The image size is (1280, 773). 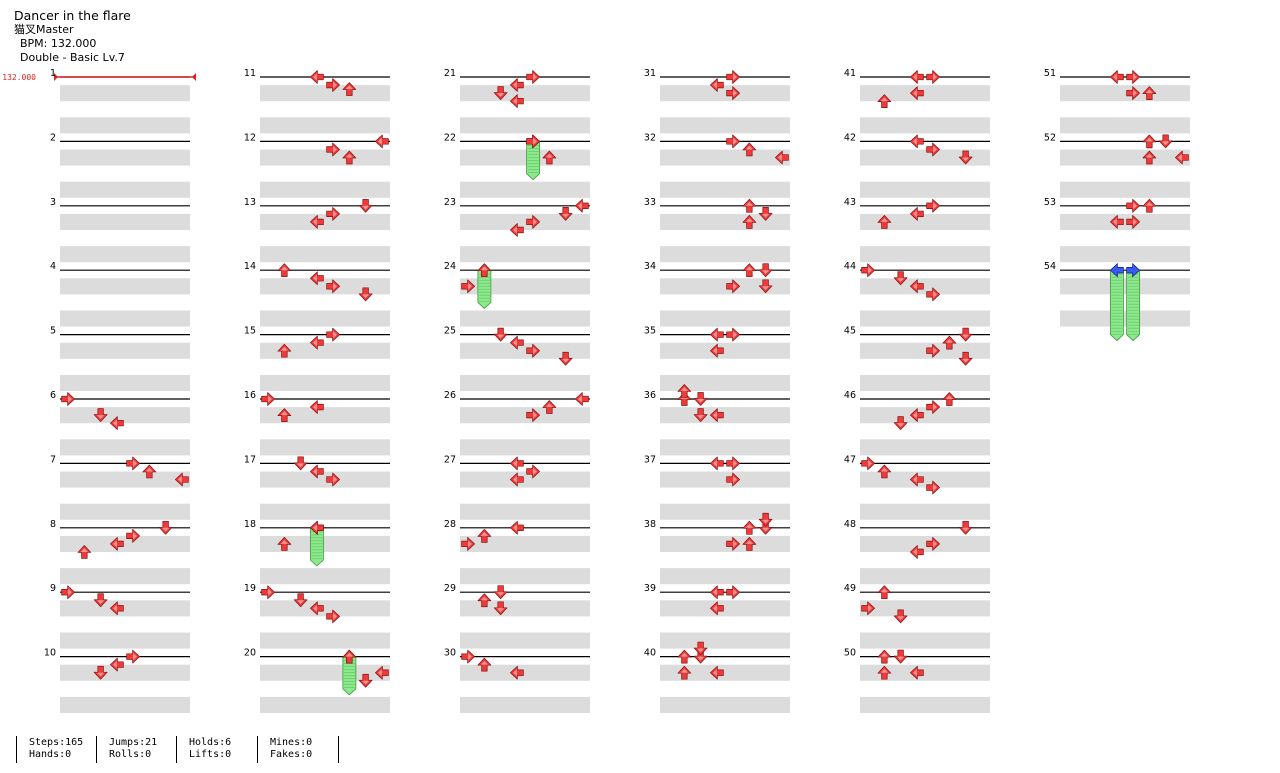 I want to click on measure-36: 36, so click(x=717, y=423).